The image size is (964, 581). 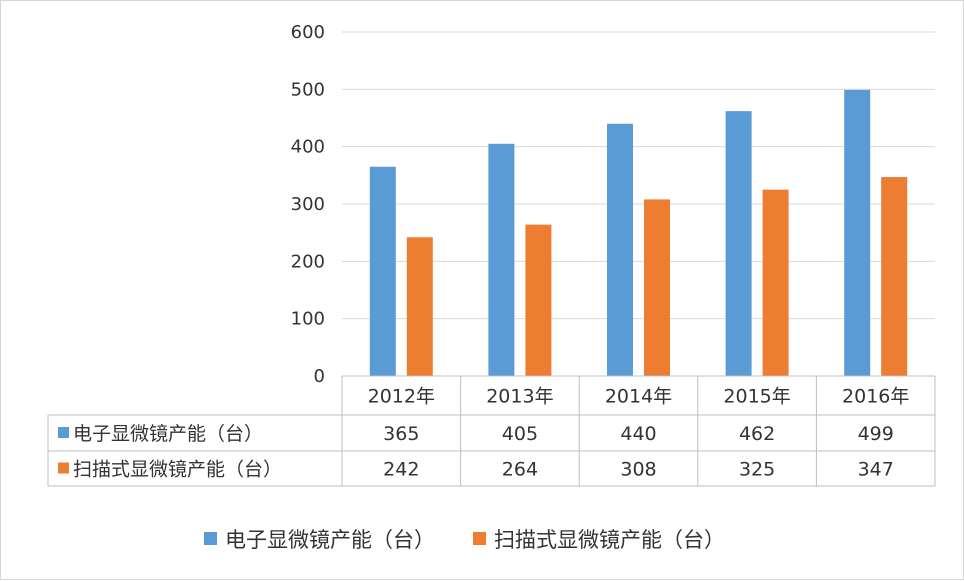 I want to click on category-label: 2012年, so click(x=401, y=397).